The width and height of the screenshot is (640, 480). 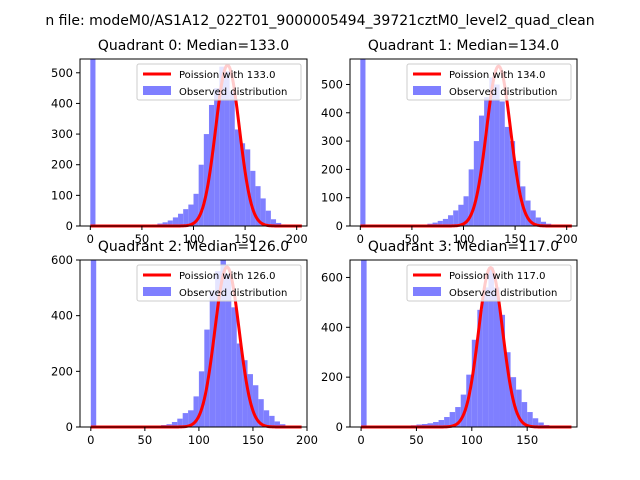 I want to click on legend: Poission with 117.0 Observed distribution, so click(x=489, y=283).